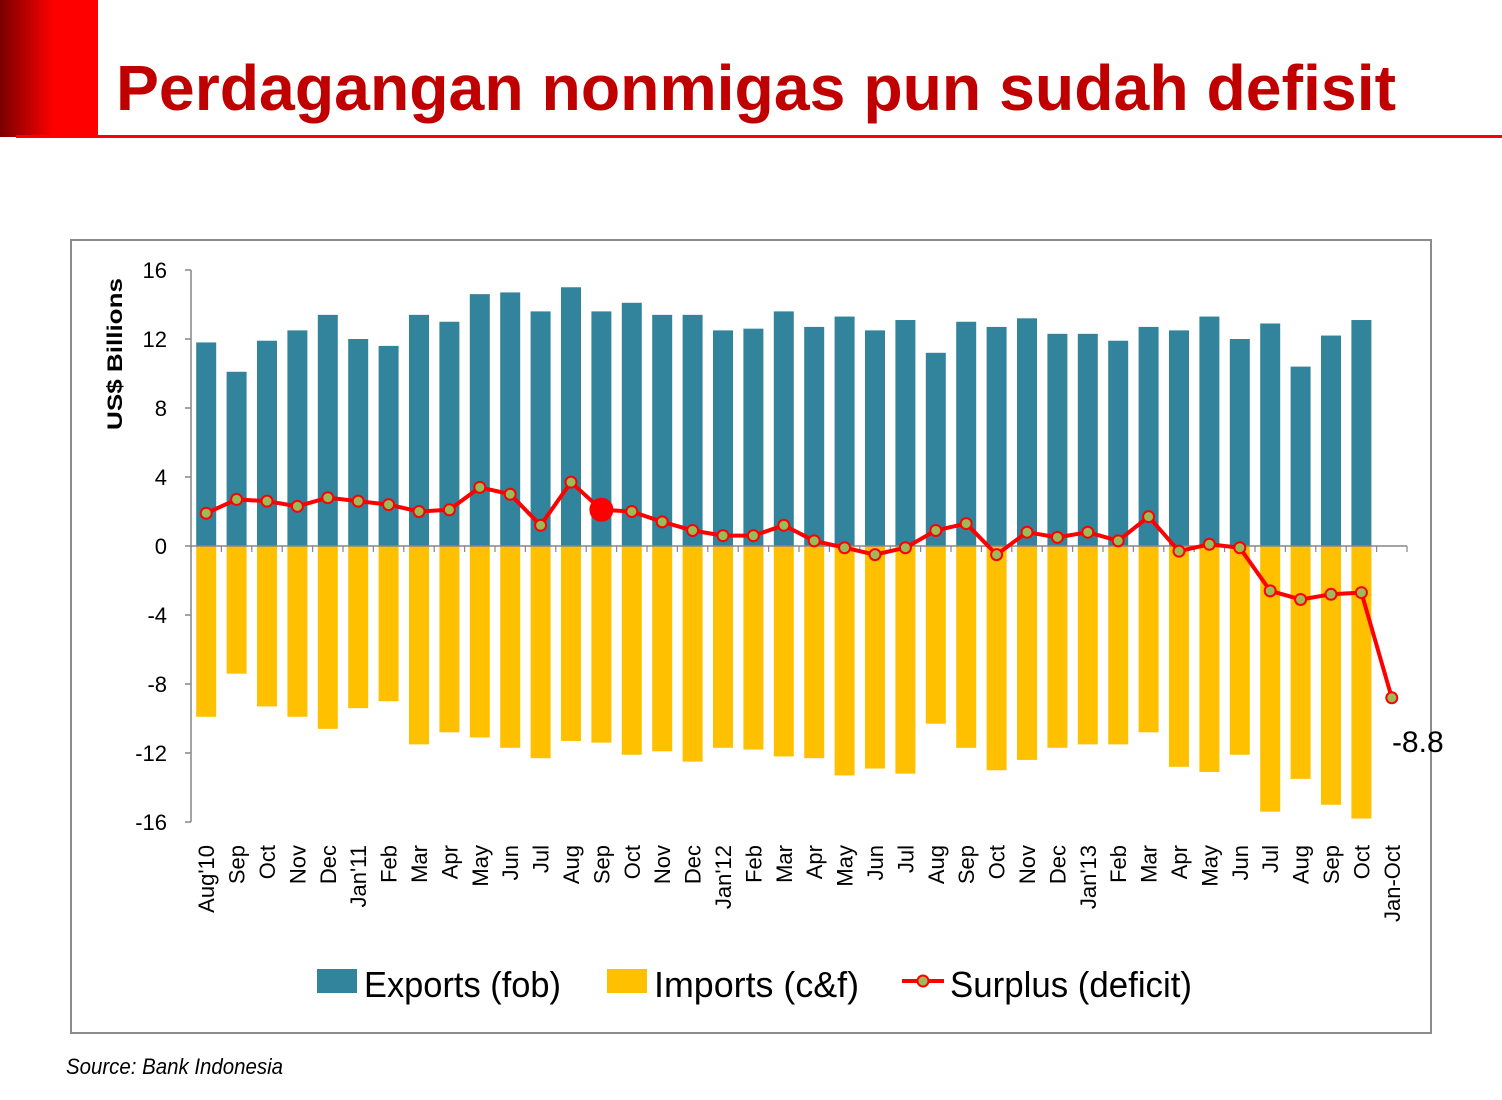 Image resolution: width=1502 pixels, height=1100 pixels. Describe the element at coordinates (1270, 859) in the screenshot. I see `x-tick-label: Jul` at that location.